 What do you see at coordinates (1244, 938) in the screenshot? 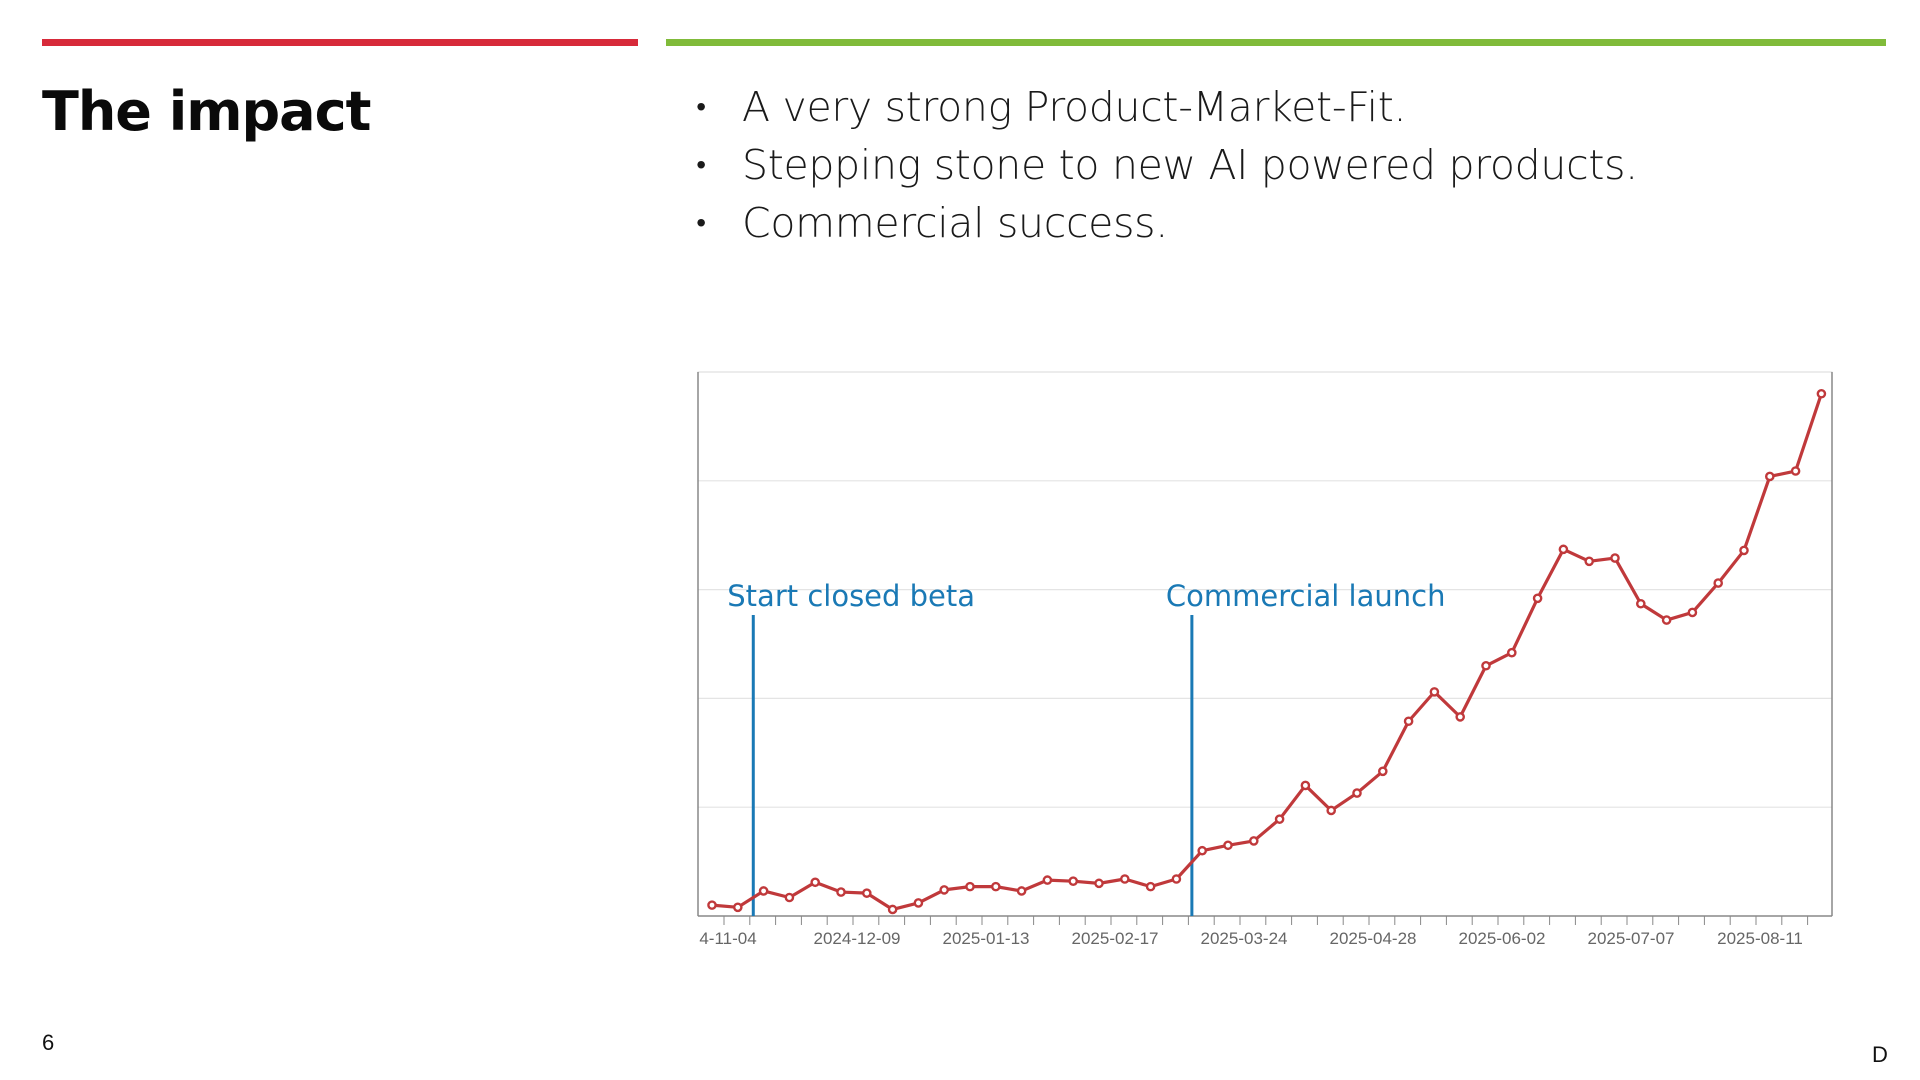
I see `x-tick-label: 2025-03-24` at bounding box center [1244, 938].